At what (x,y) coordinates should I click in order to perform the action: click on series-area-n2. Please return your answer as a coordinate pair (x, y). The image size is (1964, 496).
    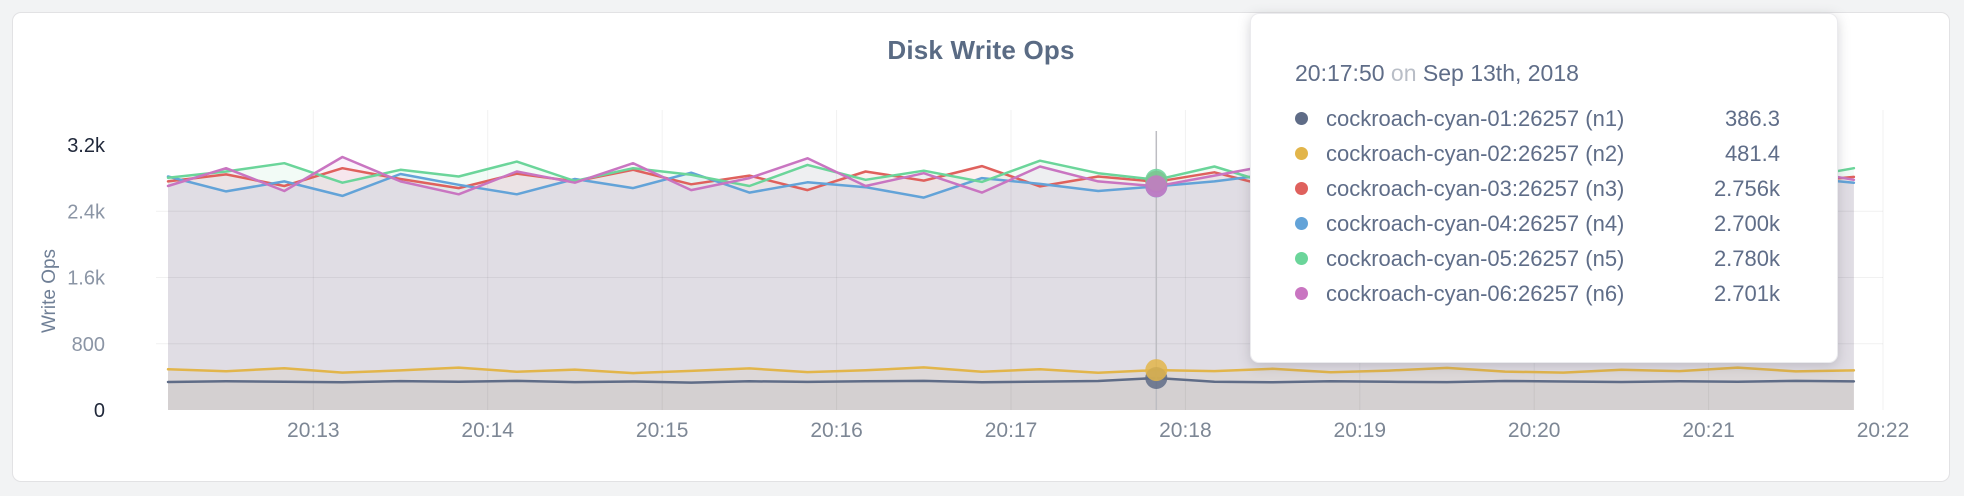
    Looking at the image, I should click on (1011, 388).